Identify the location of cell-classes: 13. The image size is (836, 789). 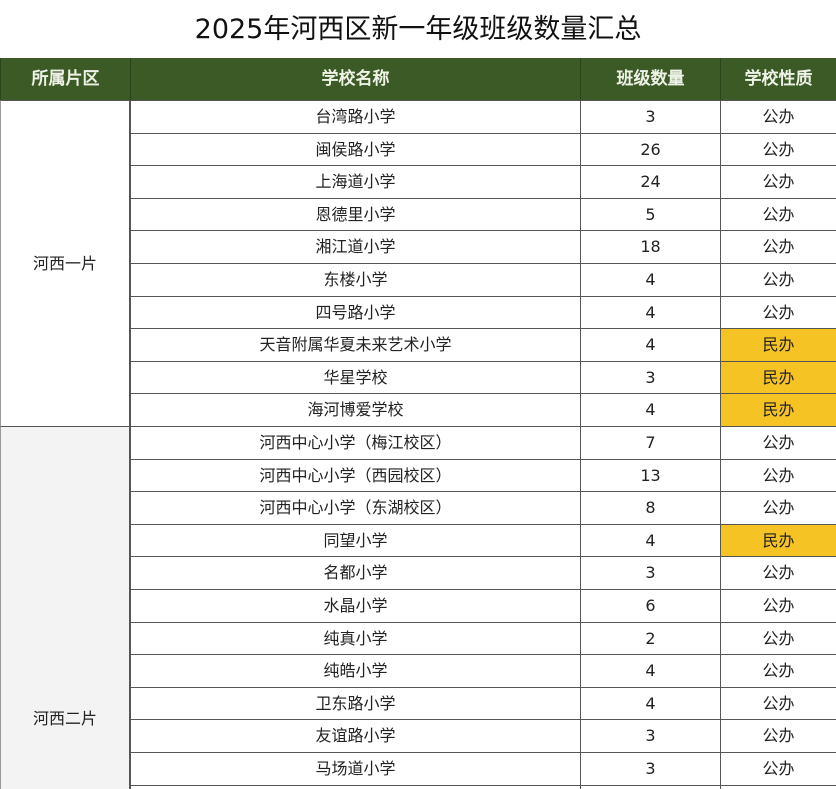
(650, 475).